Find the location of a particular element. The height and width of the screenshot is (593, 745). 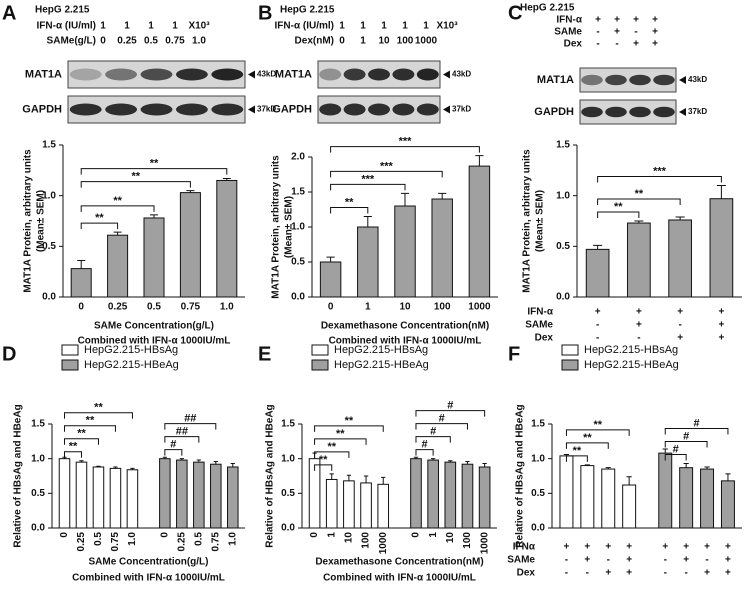

legend-label: HepG2.215-HBeAg is located at coordinates (631, 365).